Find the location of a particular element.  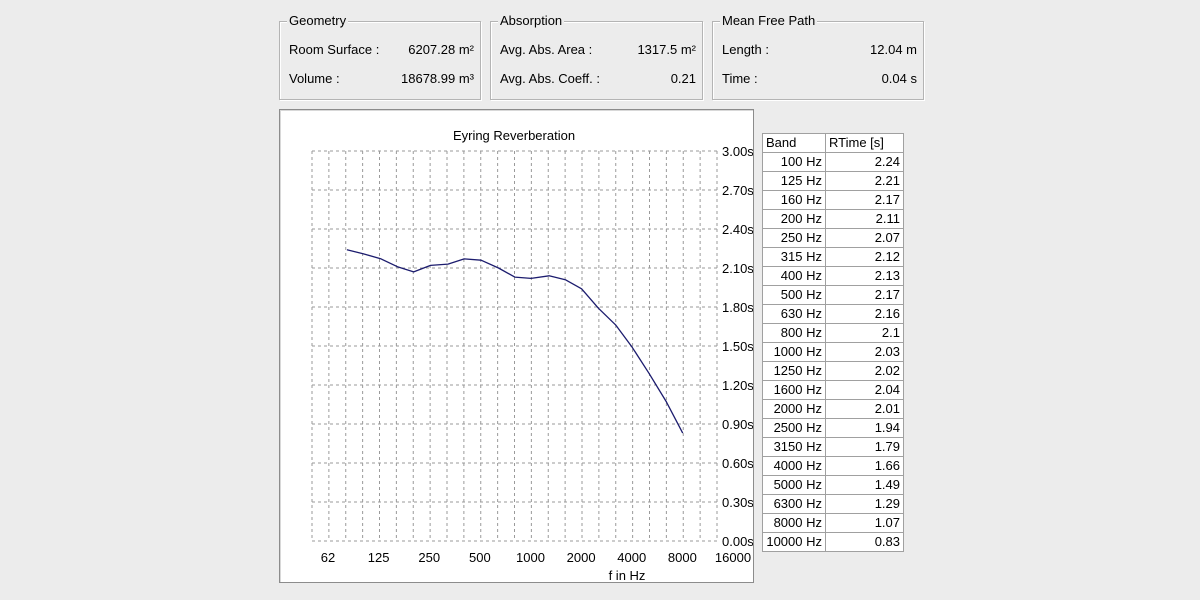

table-row: 100 Hz 2.24 is located at coordinates (833, 162).